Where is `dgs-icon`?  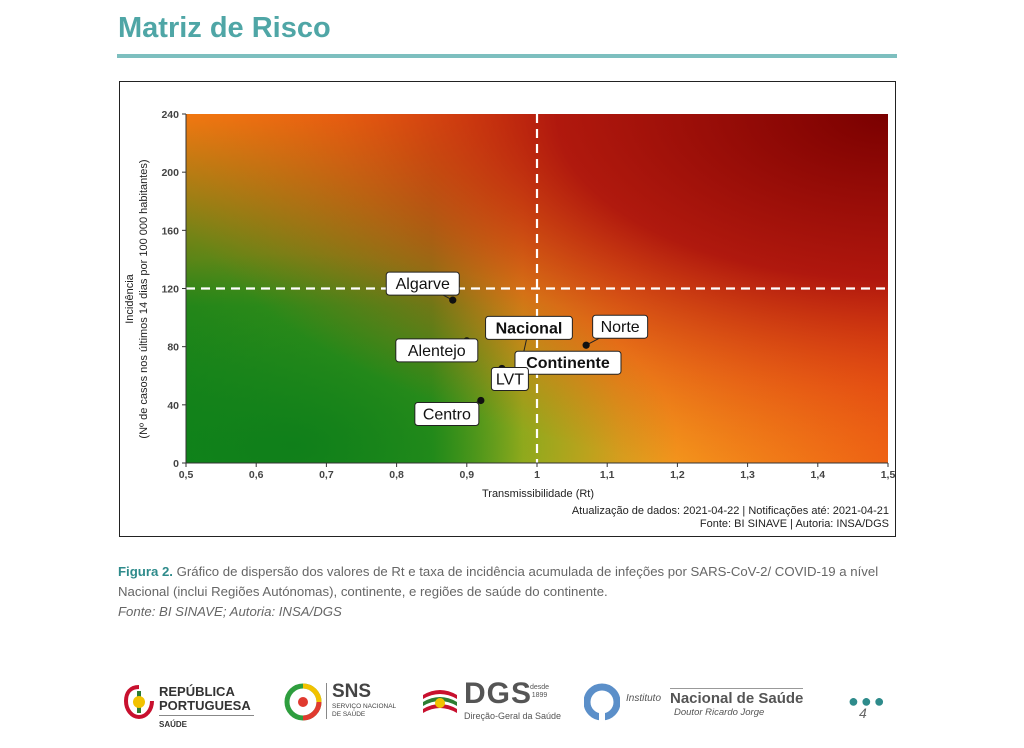
dgs-icon is located at coordinates (440, 701).